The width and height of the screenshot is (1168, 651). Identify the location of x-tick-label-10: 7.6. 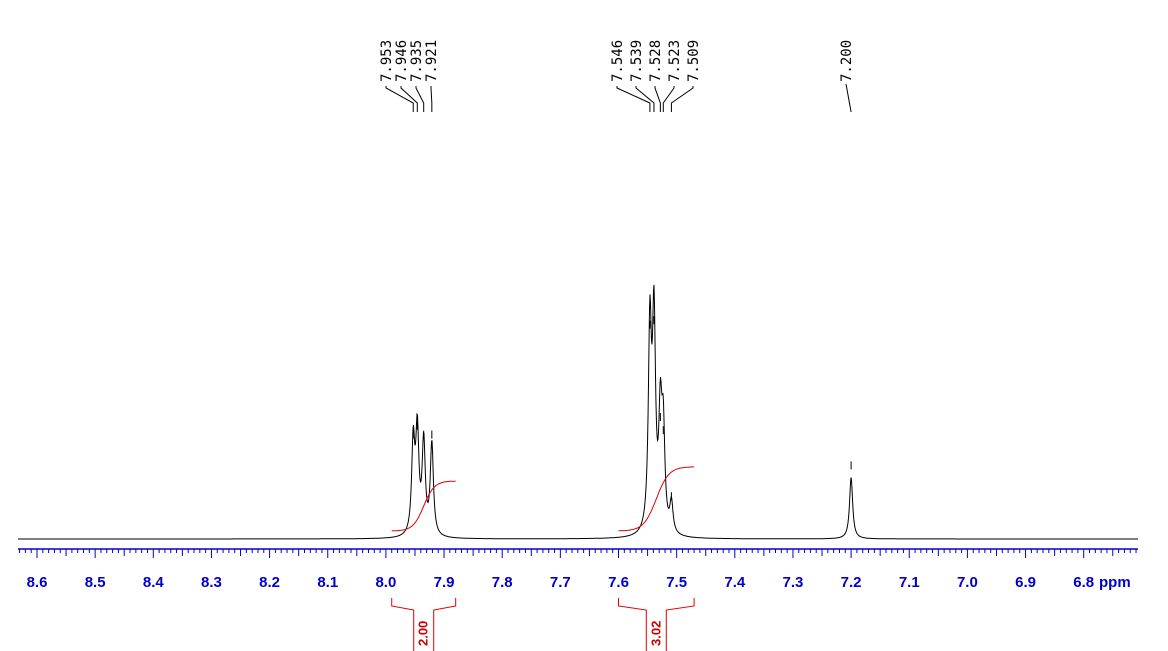
(618, 582).